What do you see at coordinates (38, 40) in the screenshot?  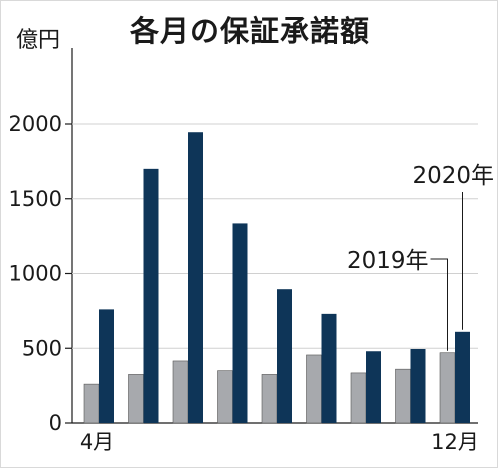 I see `y-axis-unit: 億円` at bounding box center [38, 40].